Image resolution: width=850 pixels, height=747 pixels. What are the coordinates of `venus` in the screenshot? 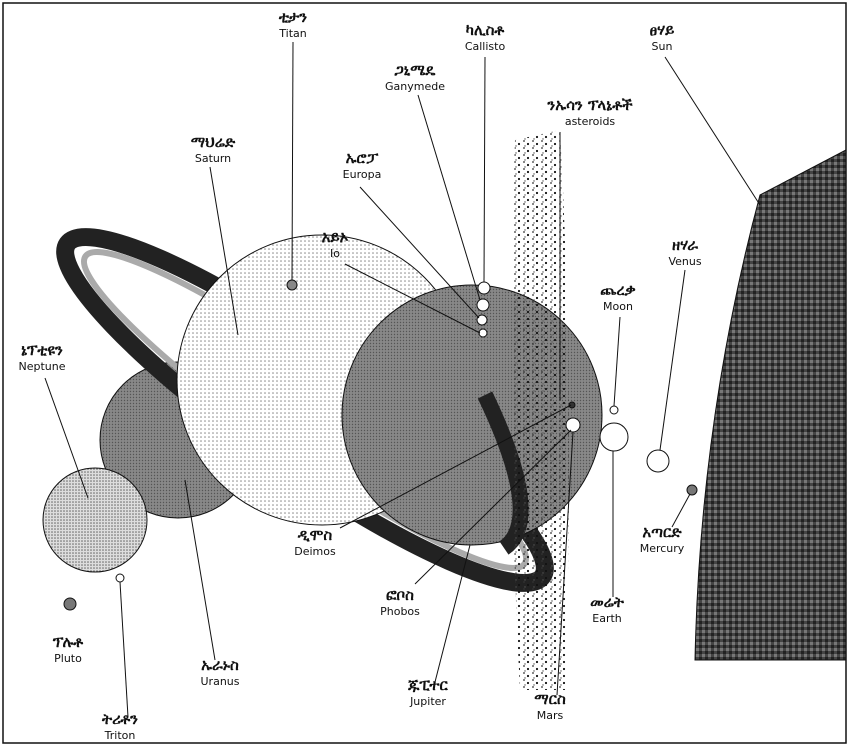 It's located at (658, 461).